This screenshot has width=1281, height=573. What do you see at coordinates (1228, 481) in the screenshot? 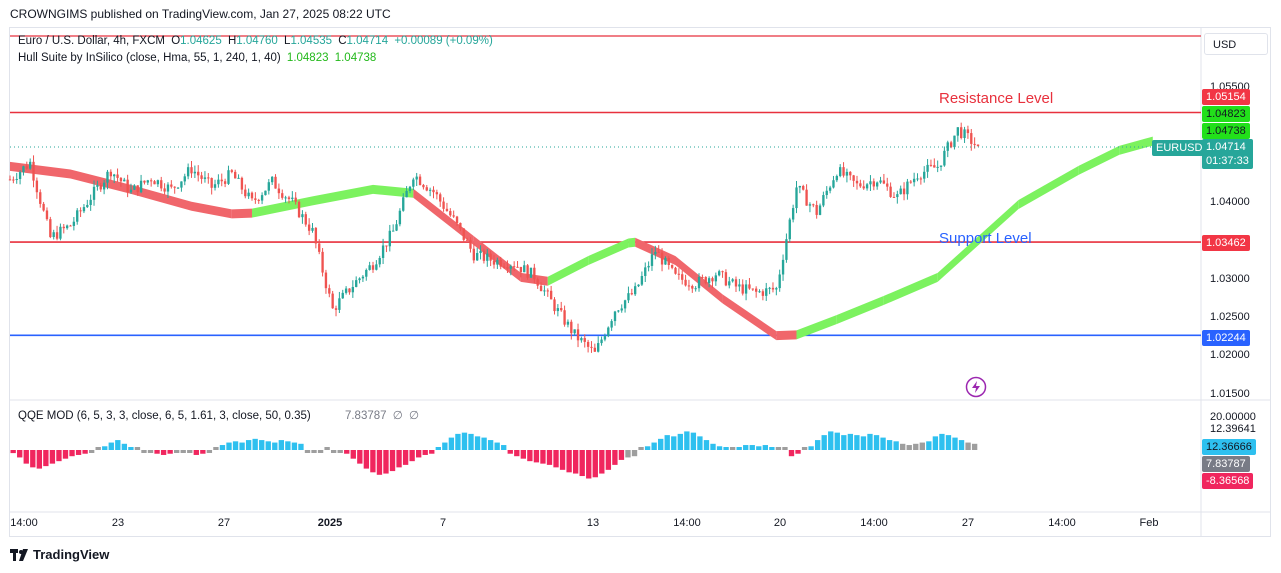
I see `qqe-red-label: -8.36568` at bounding box center [1228, 481].